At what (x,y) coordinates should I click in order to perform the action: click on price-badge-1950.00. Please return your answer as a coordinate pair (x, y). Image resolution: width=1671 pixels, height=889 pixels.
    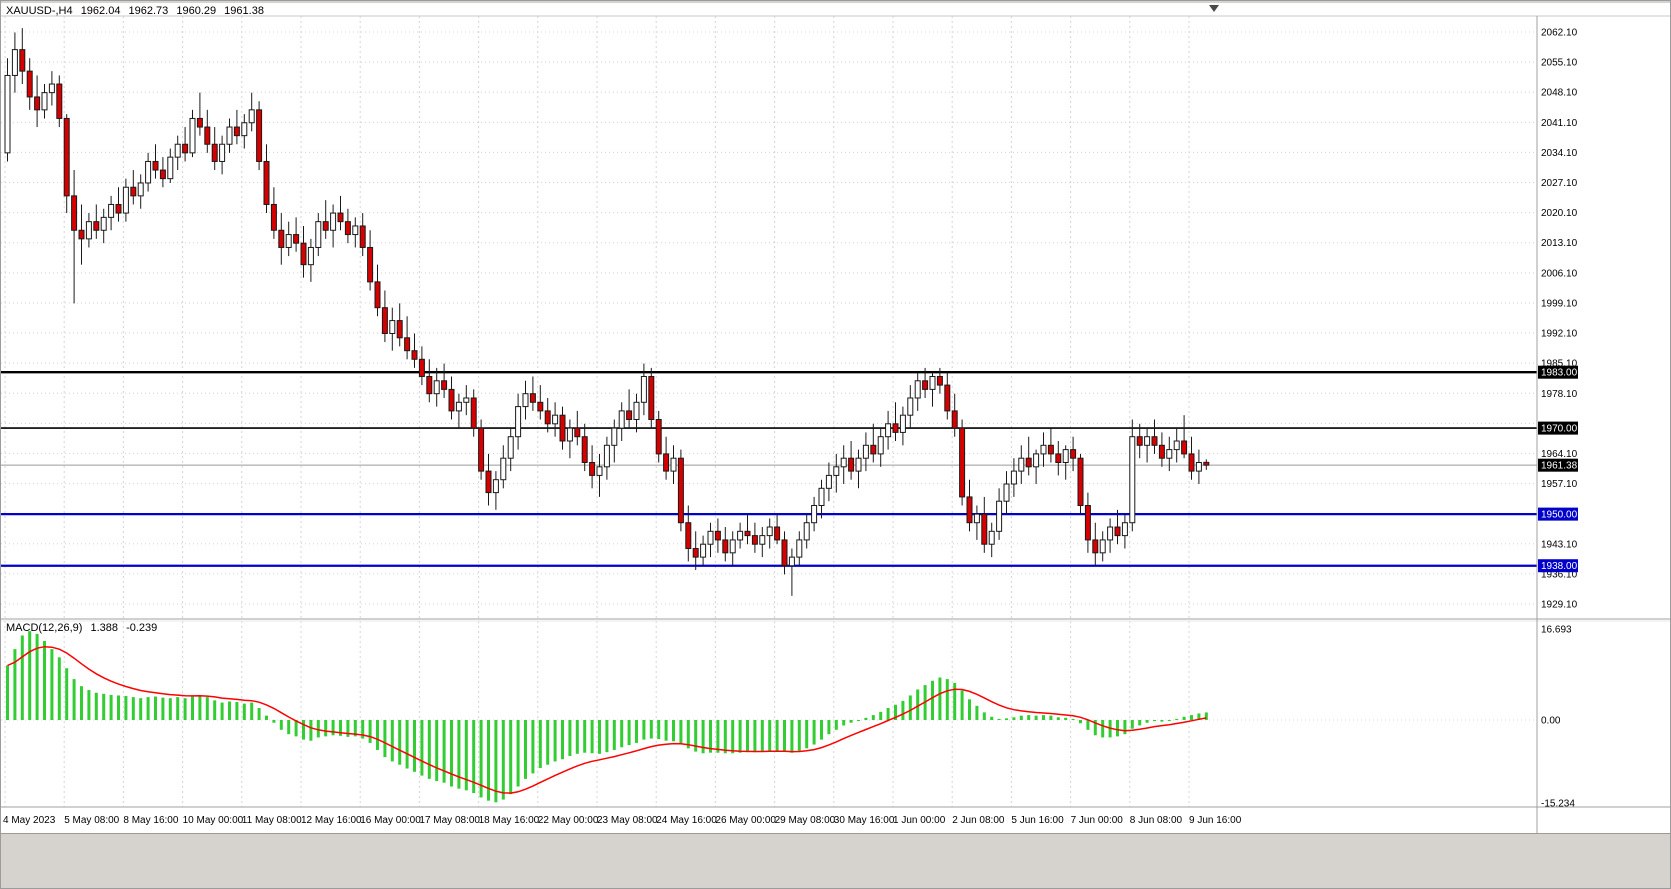
    Looking at the image, I should click on (1558, 514).